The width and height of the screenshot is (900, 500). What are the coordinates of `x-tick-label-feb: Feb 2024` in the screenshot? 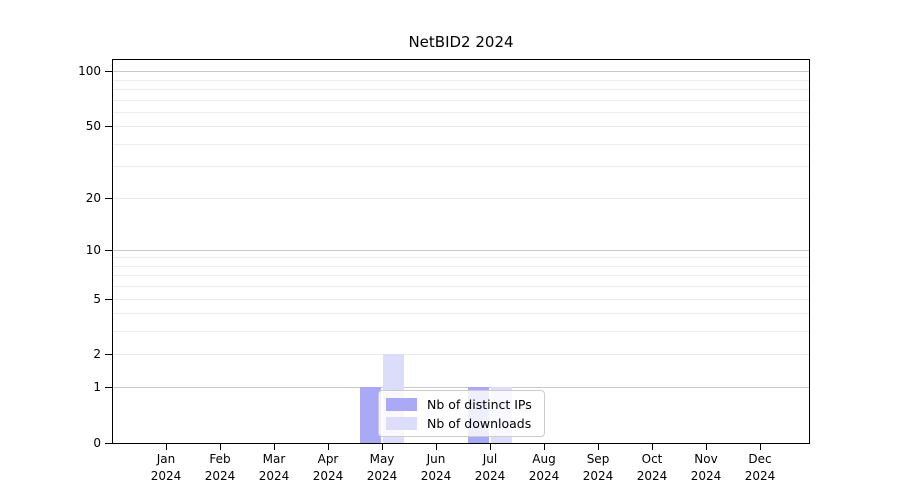 It's located at (220, 468).